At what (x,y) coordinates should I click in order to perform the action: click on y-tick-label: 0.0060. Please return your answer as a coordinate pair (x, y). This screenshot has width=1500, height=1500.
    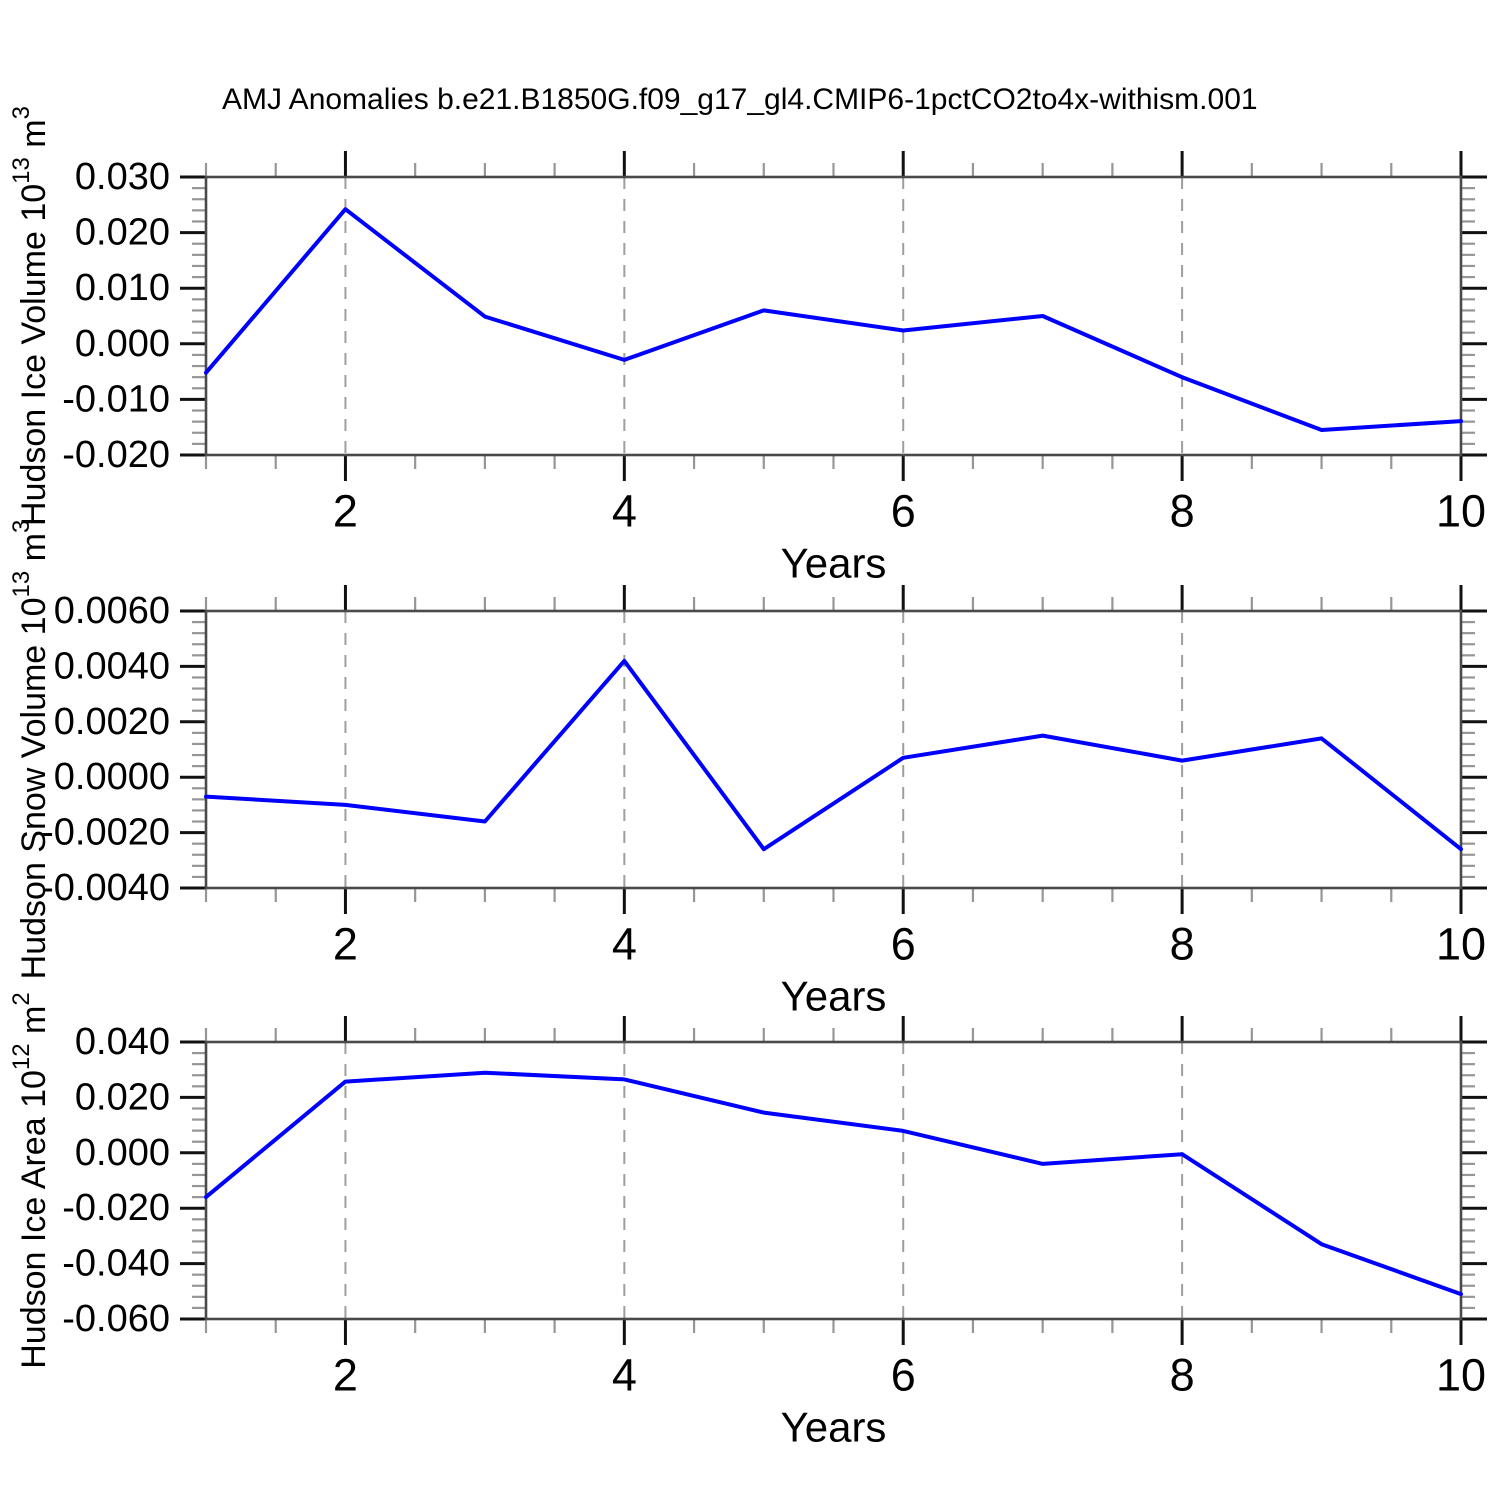
    Looking at the image, I should click on (112, 611).